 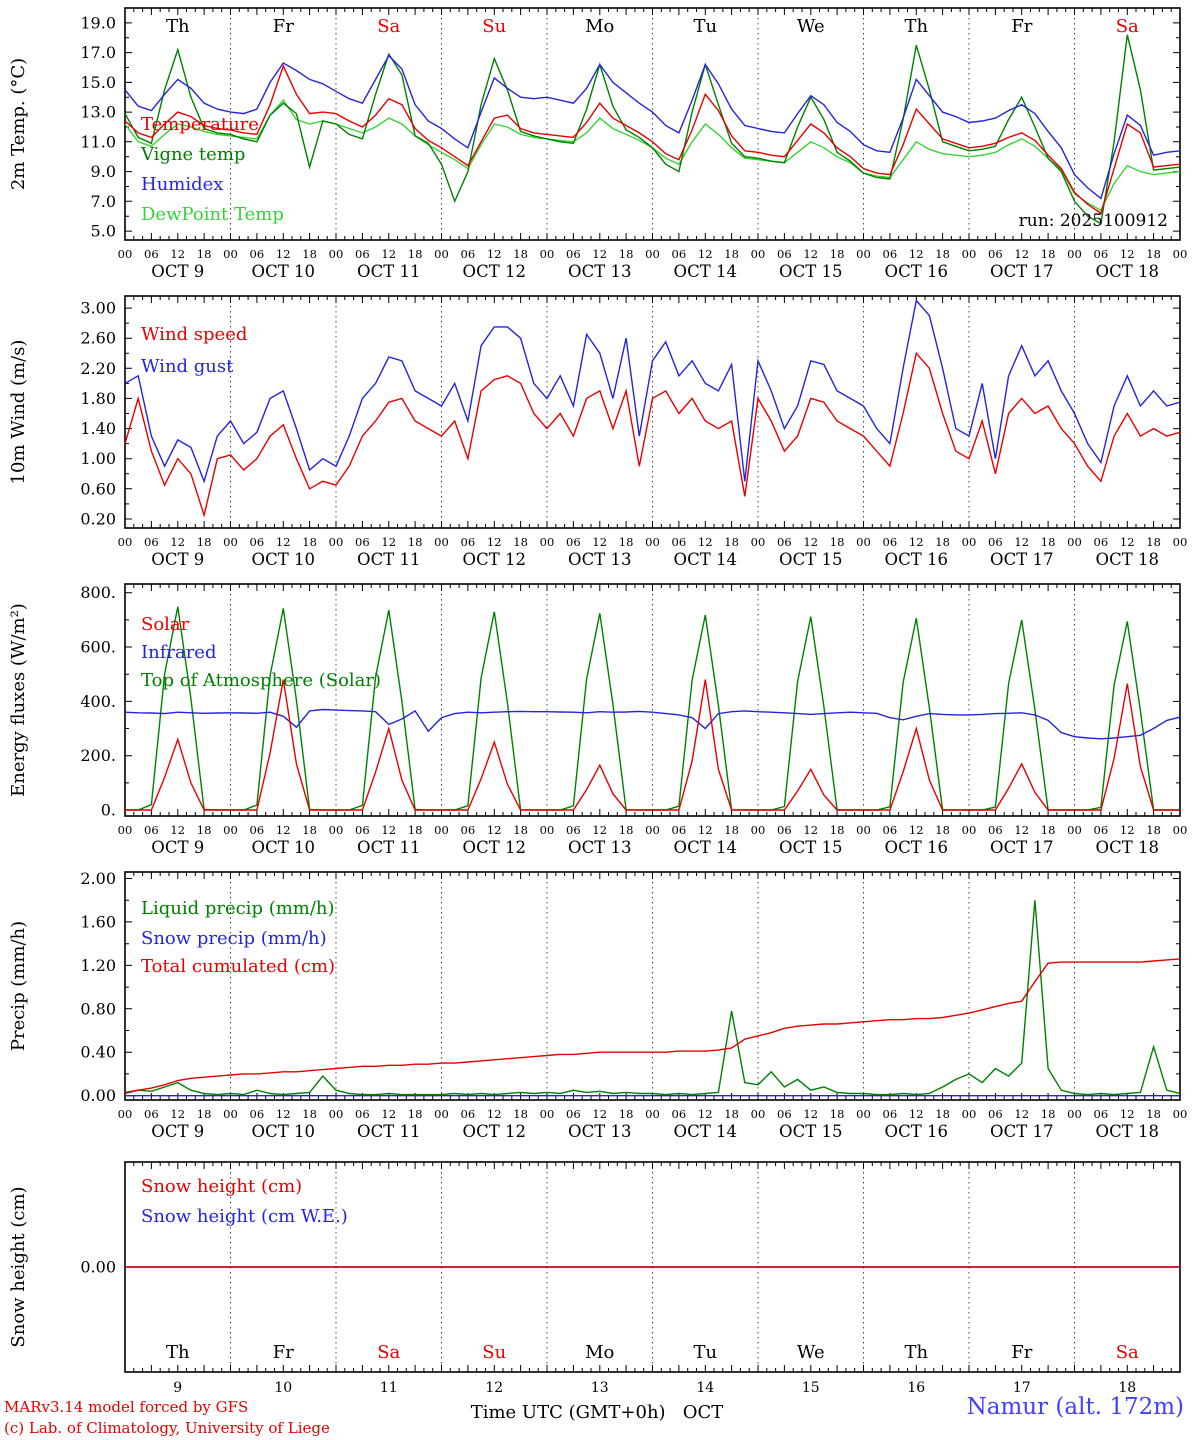 I want to click on x-minor-ticks, so click(x=652, y=412).